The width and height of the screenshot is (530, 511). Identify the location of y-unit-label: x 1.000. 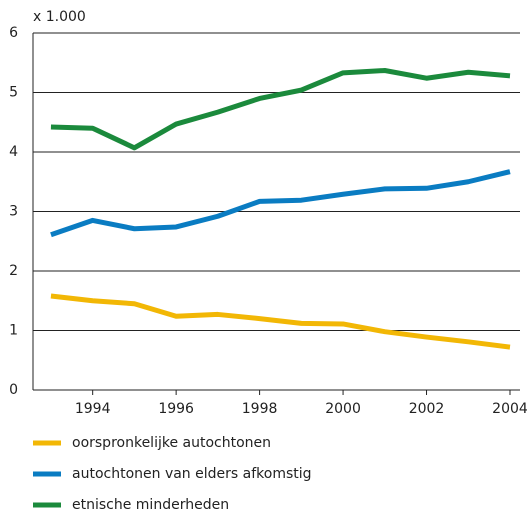
(59, 17).